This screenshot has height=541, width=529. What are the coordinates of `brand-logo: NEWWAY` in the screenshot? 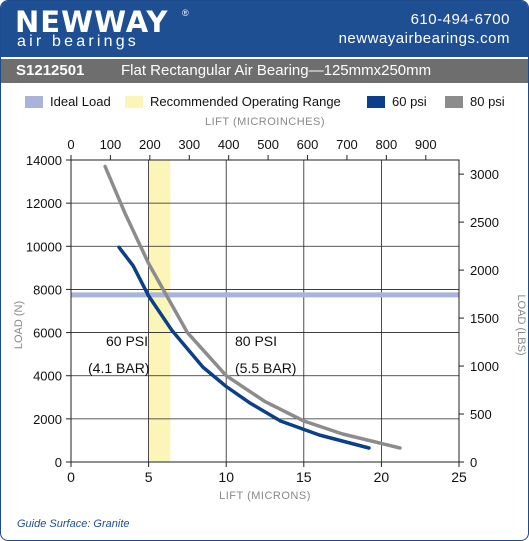 It's located at (92, 22).